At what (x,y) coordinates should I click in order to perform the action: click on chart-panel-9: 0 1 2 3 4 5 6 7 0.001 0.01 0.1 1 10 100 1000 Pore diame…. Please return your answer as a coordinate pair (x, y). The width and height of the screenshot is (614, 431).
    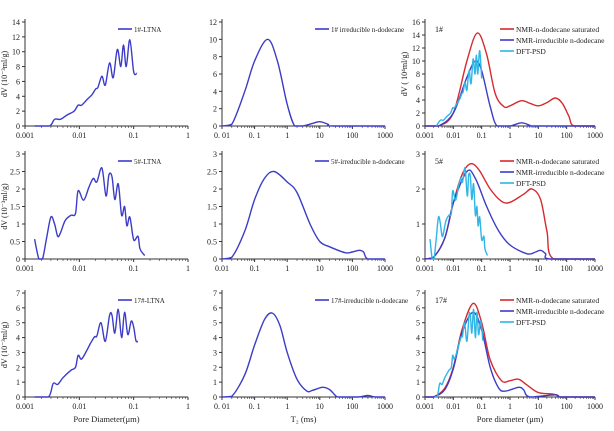
    Looking at the image, I should click on (510, 356).